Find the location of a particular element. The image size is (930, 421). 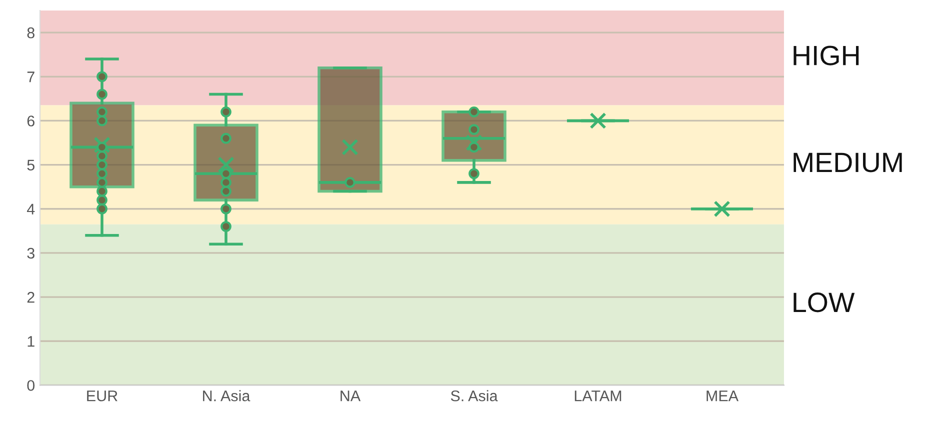

y-tick-label: 4 is located at coordinates (30, 209).